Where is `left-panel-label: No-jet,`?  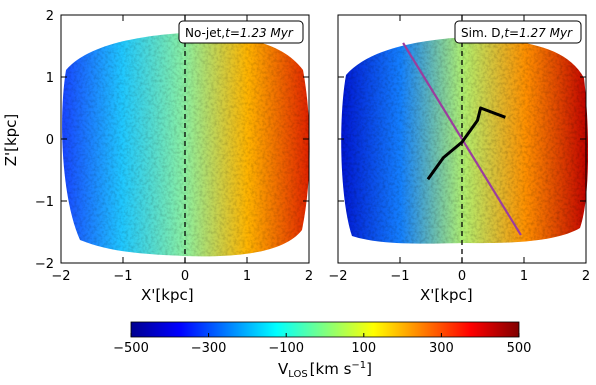
left-panel-label: No-jet, is located at coordinates (205, 33).